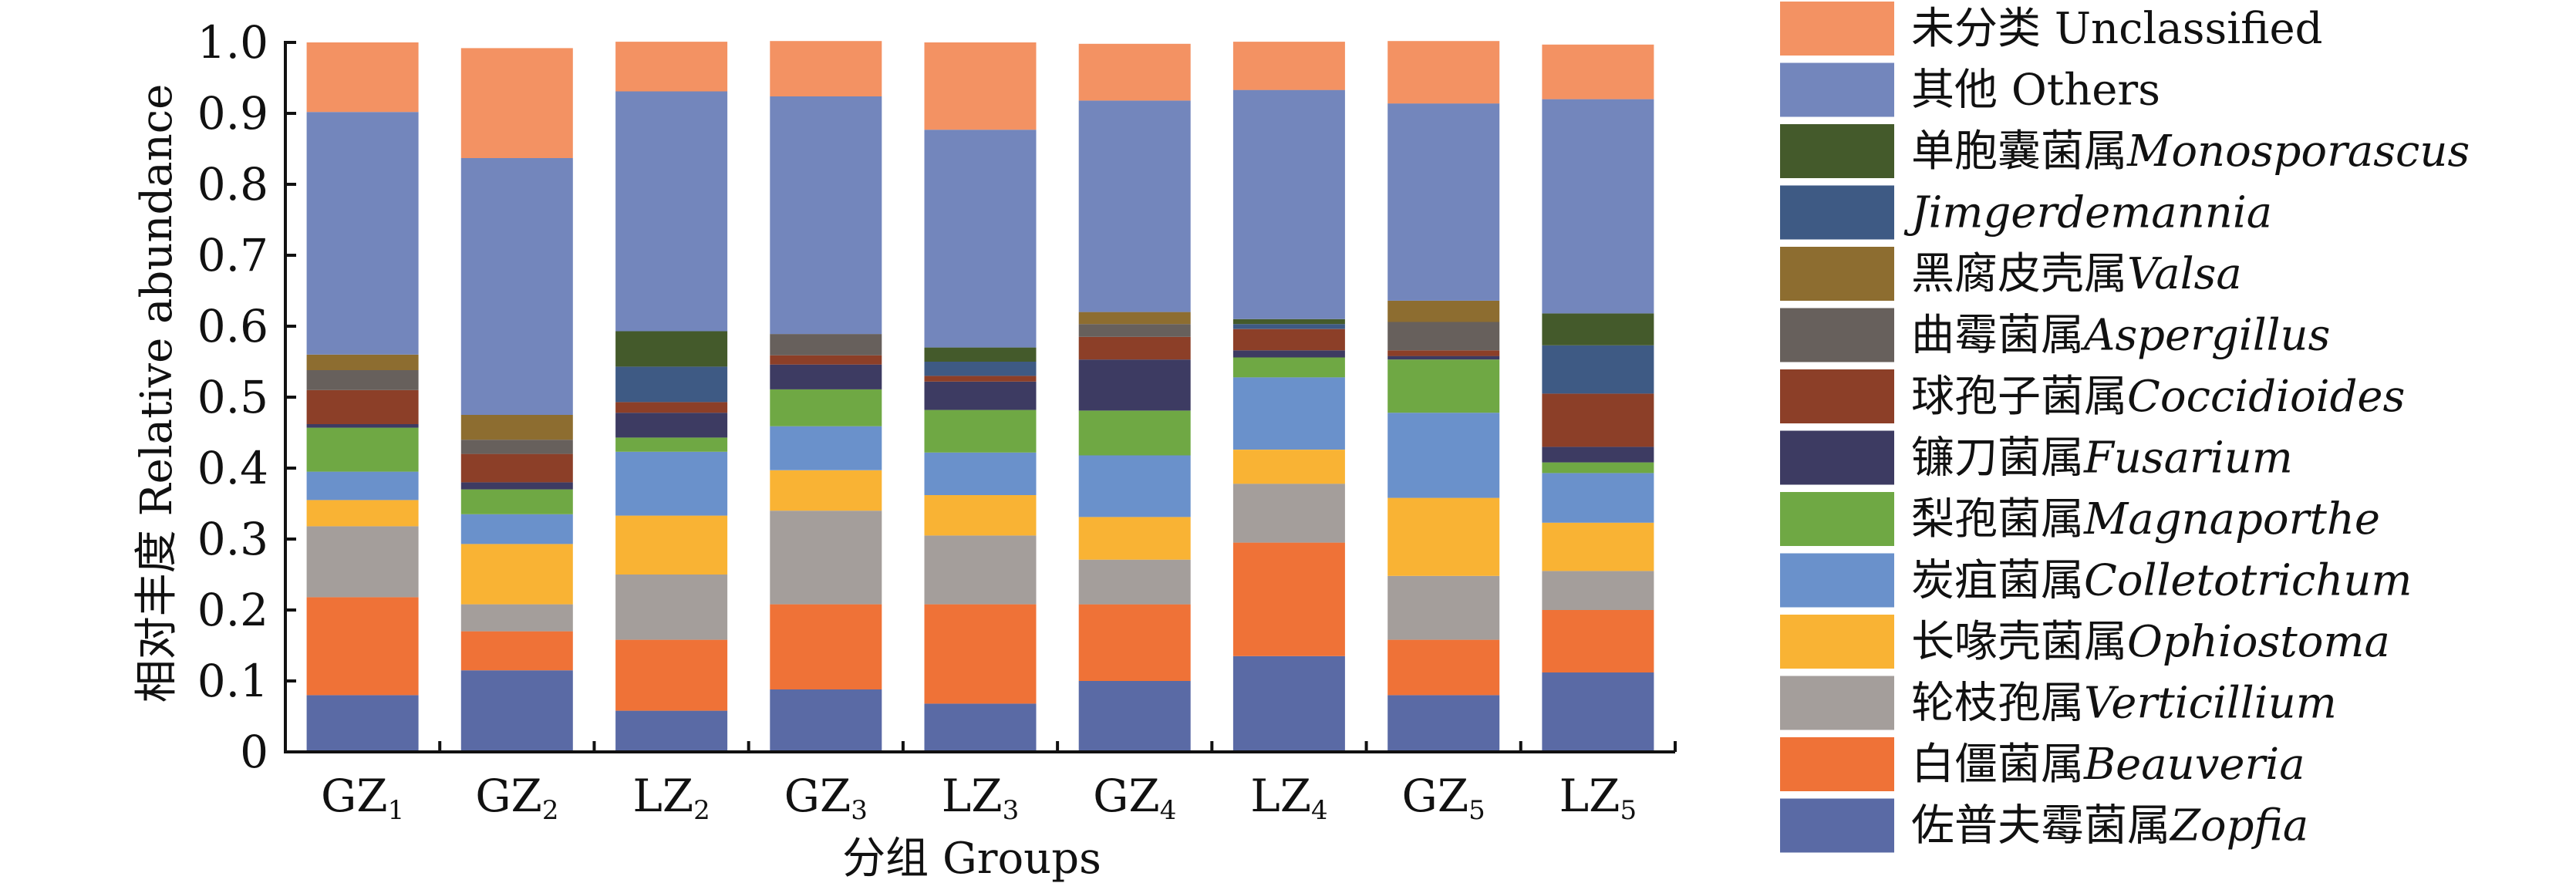 The image size is (2576, 883). I want to click on legend-label-verticillium: 轮枝孢属Verticillium, so click(2124, 704).